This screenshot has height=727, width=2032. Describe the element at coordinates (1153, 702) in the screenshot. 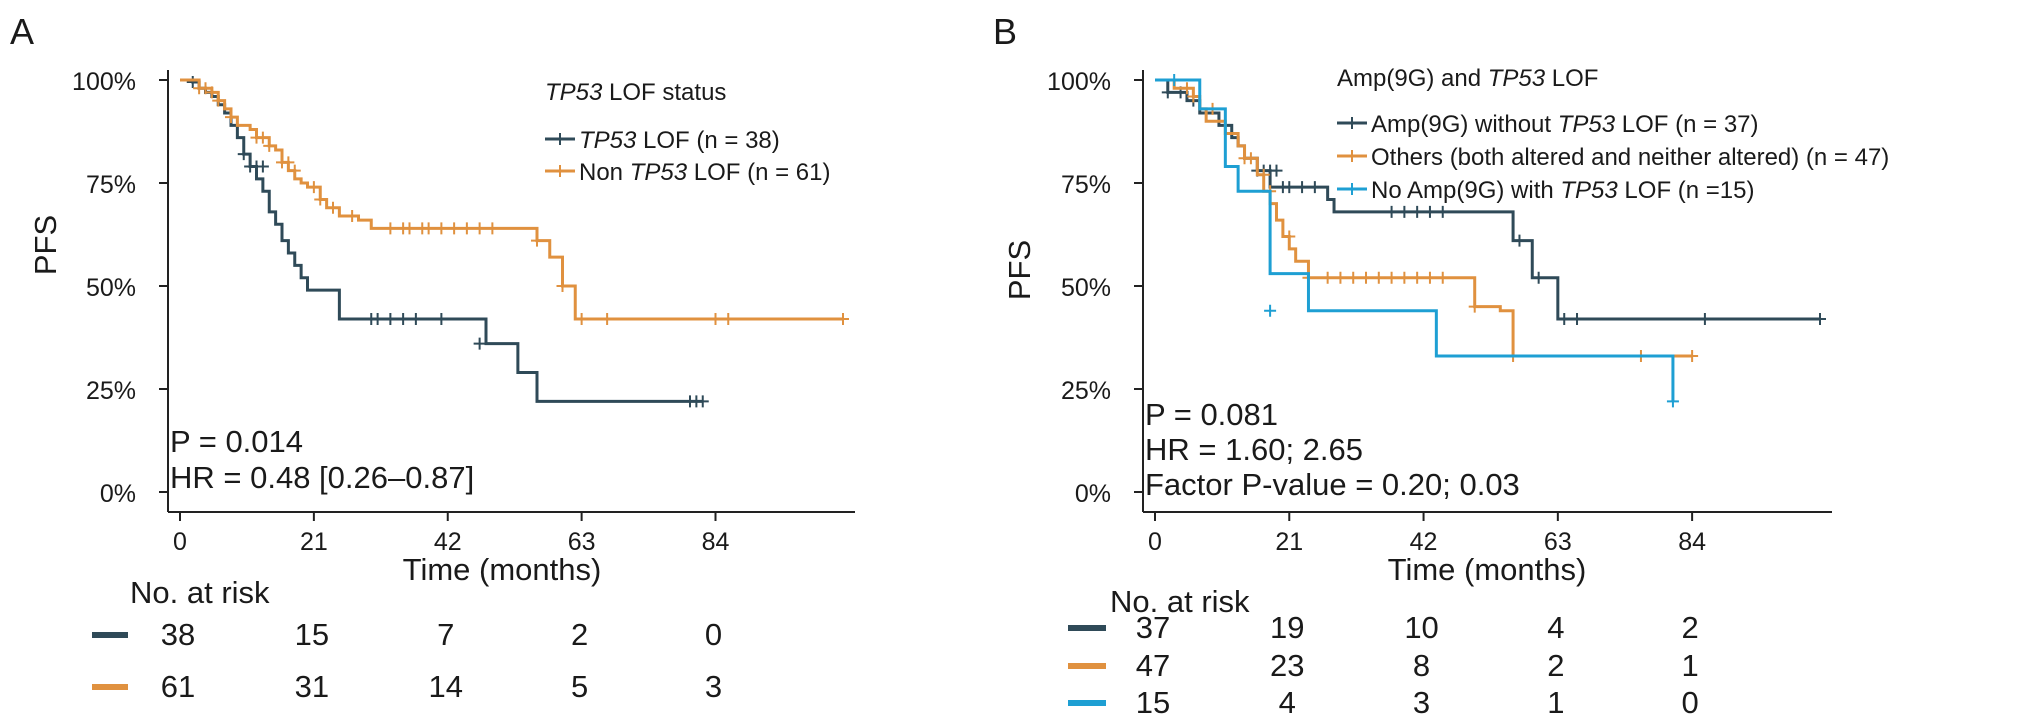

I see `risk-count: 15` at that location.